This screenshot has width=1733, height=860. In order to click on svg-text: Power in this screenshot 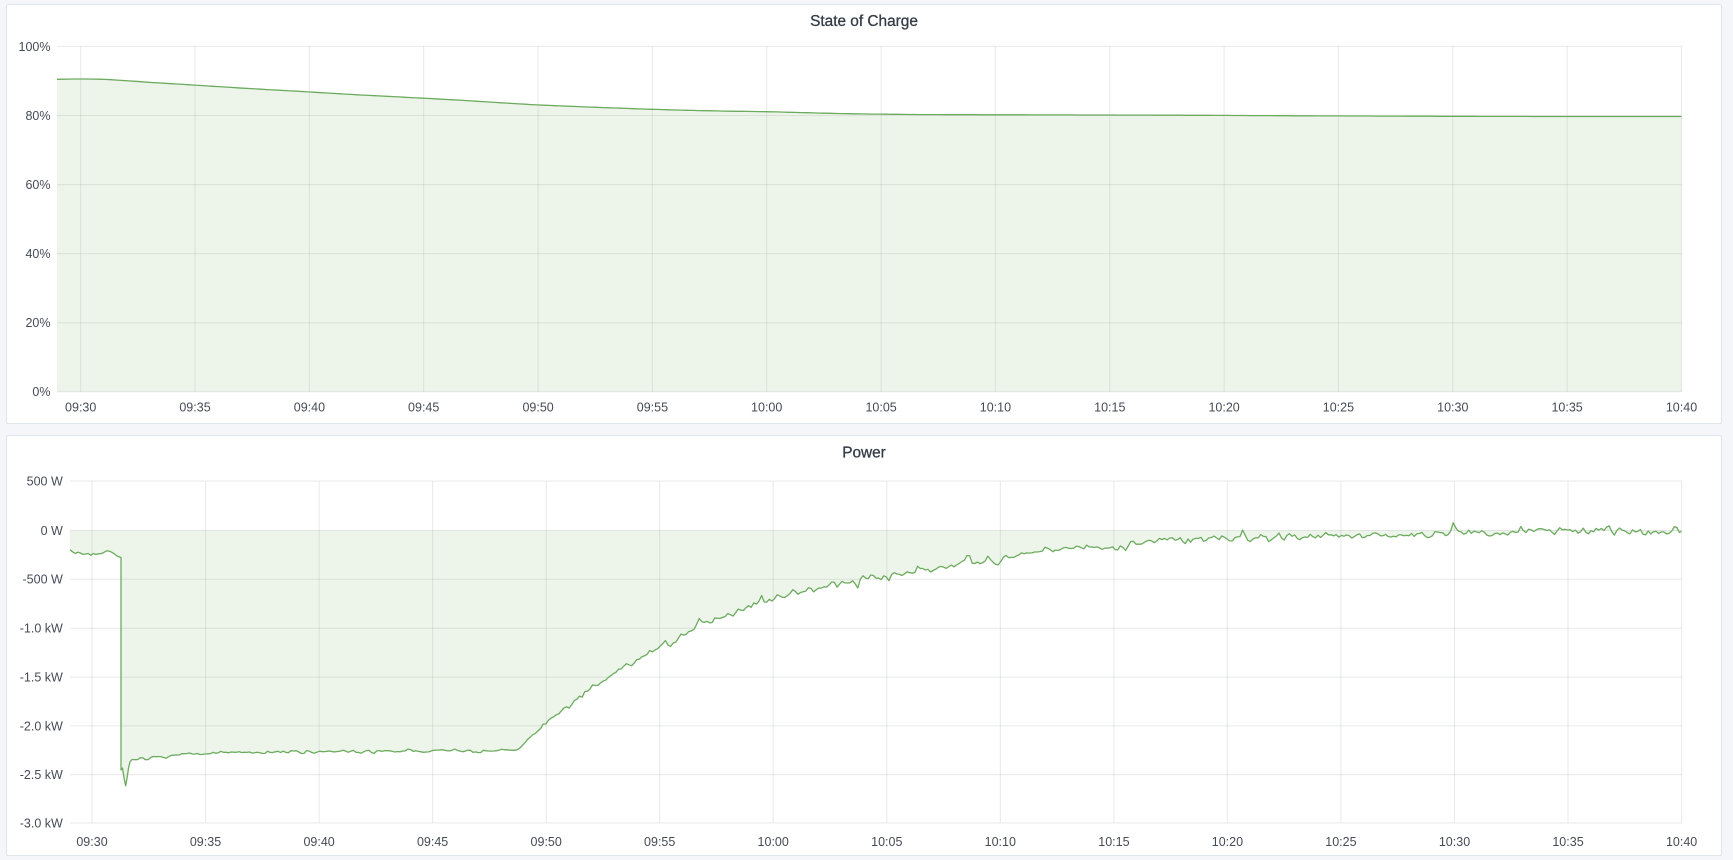, I will do `click(864, 453)`.